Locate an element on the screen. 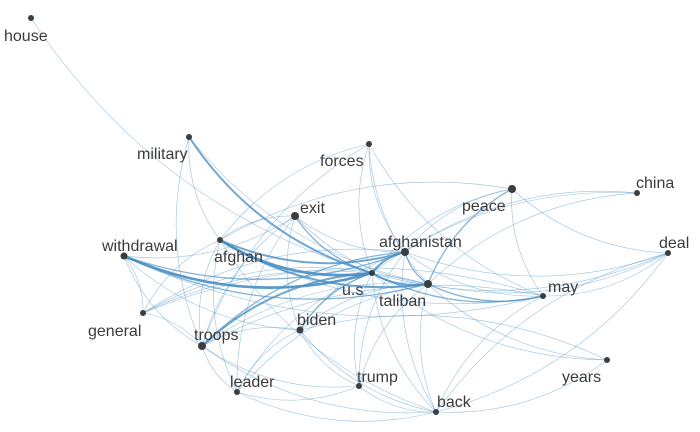 This screenshot has width=700, height=432. node-label-china: china is located at coordinates (655, 183).